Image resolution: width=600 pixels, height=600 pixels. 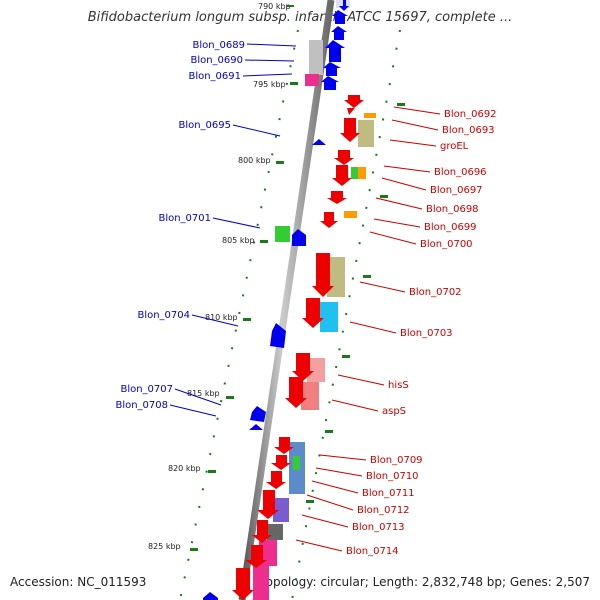 I want to click on accession-text: Accession: NC_011593, so click(x=78, y=582).